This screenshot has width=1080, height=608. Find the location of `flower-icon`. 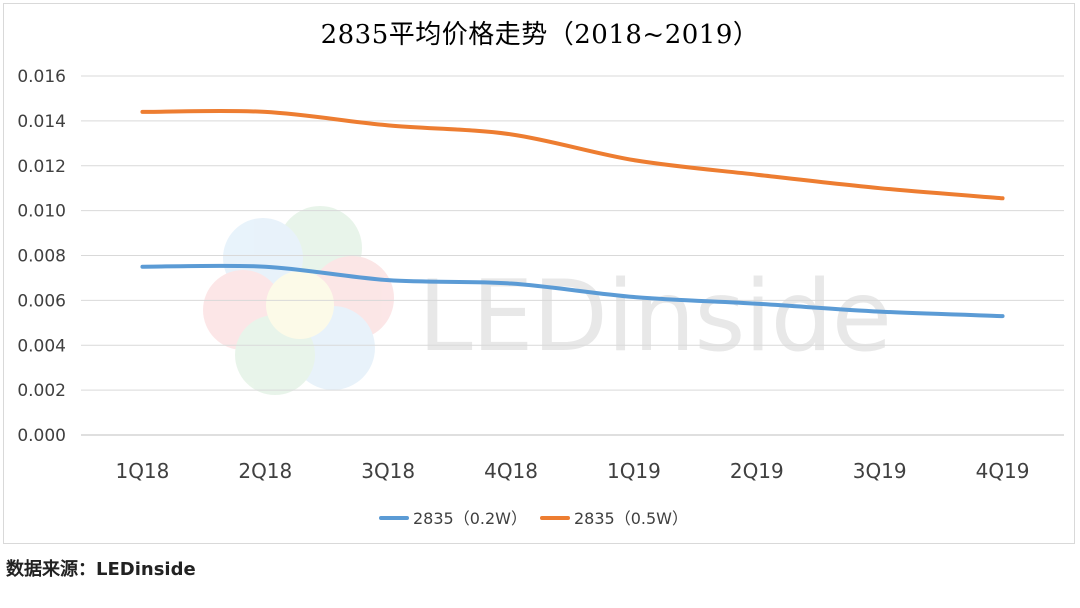

flower-icon is located at coordinates (298, 300).